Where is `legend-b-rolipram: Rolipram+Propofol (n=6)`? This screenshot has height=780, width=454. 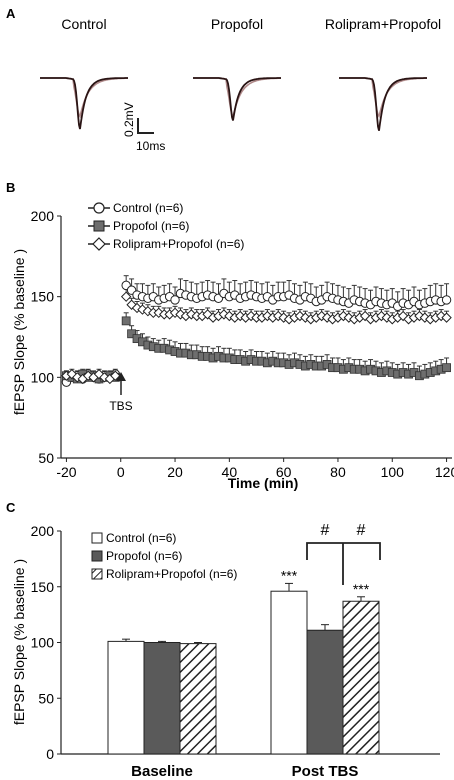 legend-b-rolipram: Rolipram+Propofol (n=6) is located at coordinates (166, 244).